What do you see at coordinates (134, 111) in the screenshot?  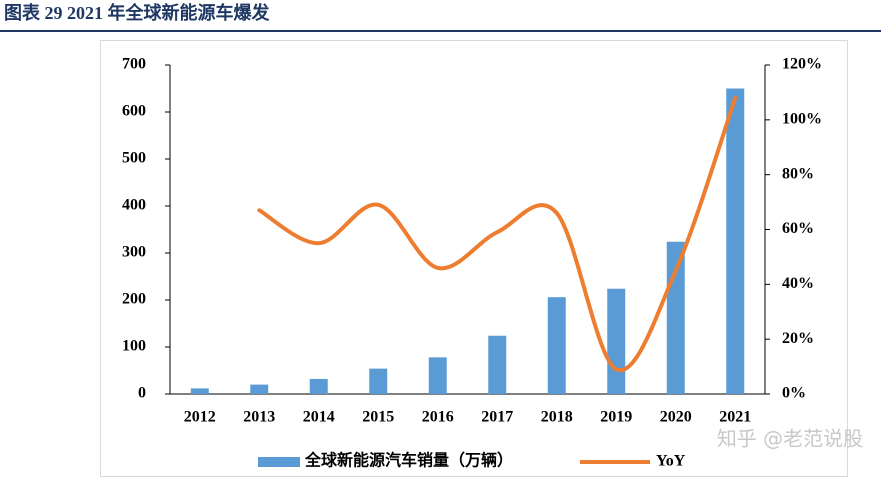 I see `y-tick-label: 600` at bounding box center [134, 111].